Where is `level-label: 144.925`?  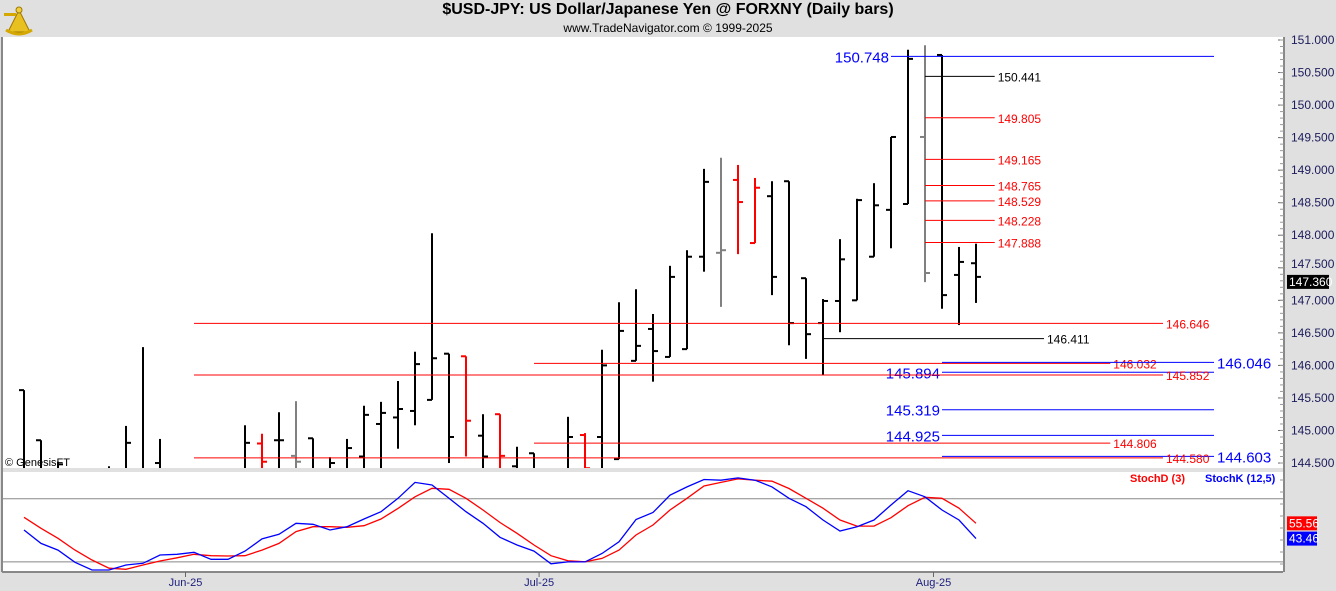
level-label: 144.925 is located at coordinates (913, 436).